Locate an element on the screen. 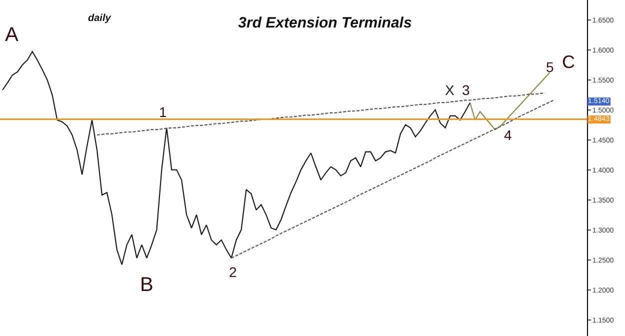 The image size is (625, 336). annotation: C is located at coordinates (568, 62).